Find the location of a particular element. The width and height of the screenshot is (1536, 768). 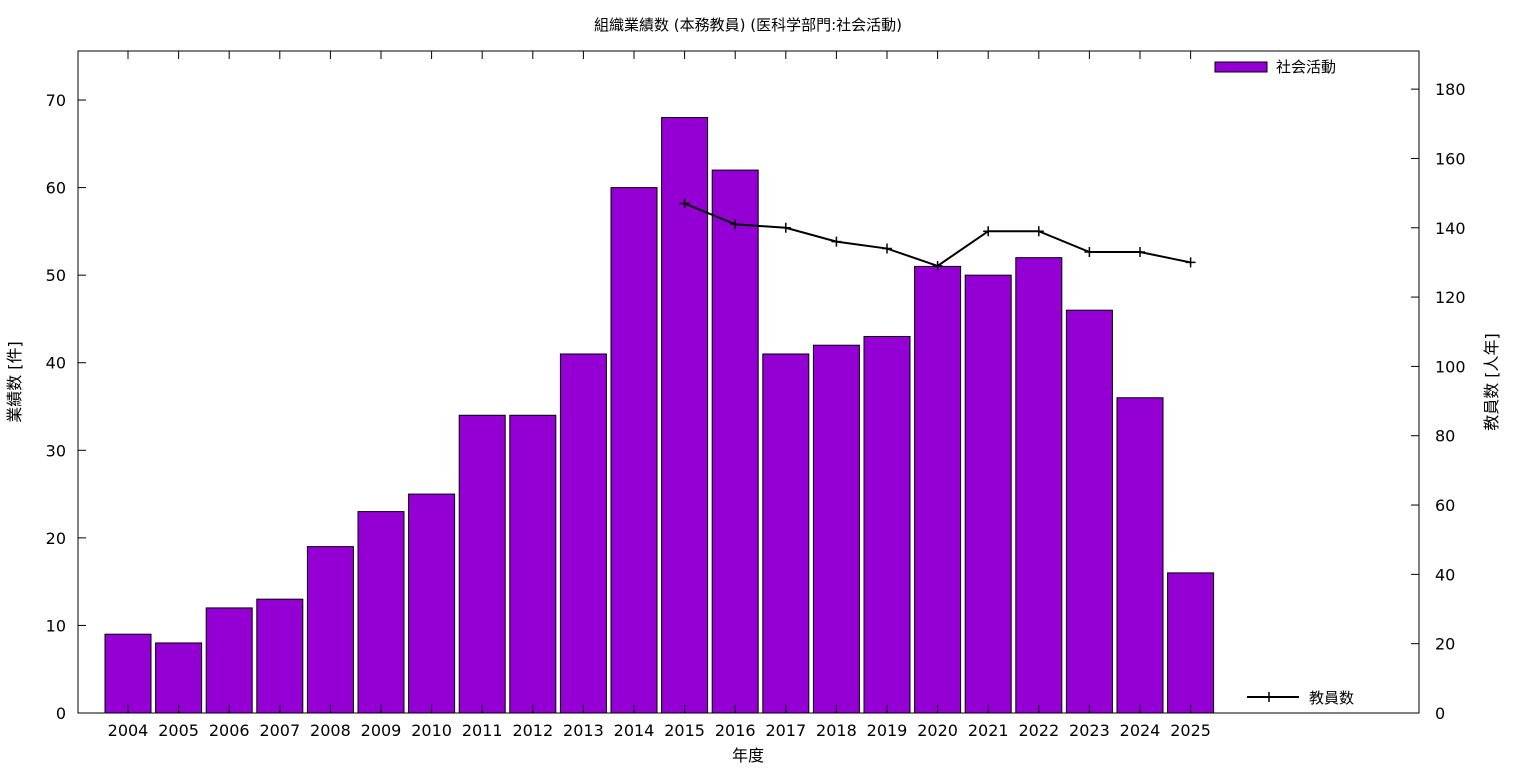

xtick-label-2020: 2020 is located at coordinates (937, 730).